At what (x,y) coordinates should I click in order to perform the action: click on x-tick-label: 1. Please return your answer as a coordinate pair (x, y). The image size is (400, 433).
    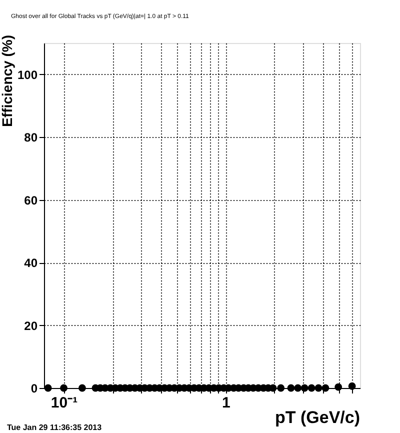
    Looking at the image, I should click on (226, 403).